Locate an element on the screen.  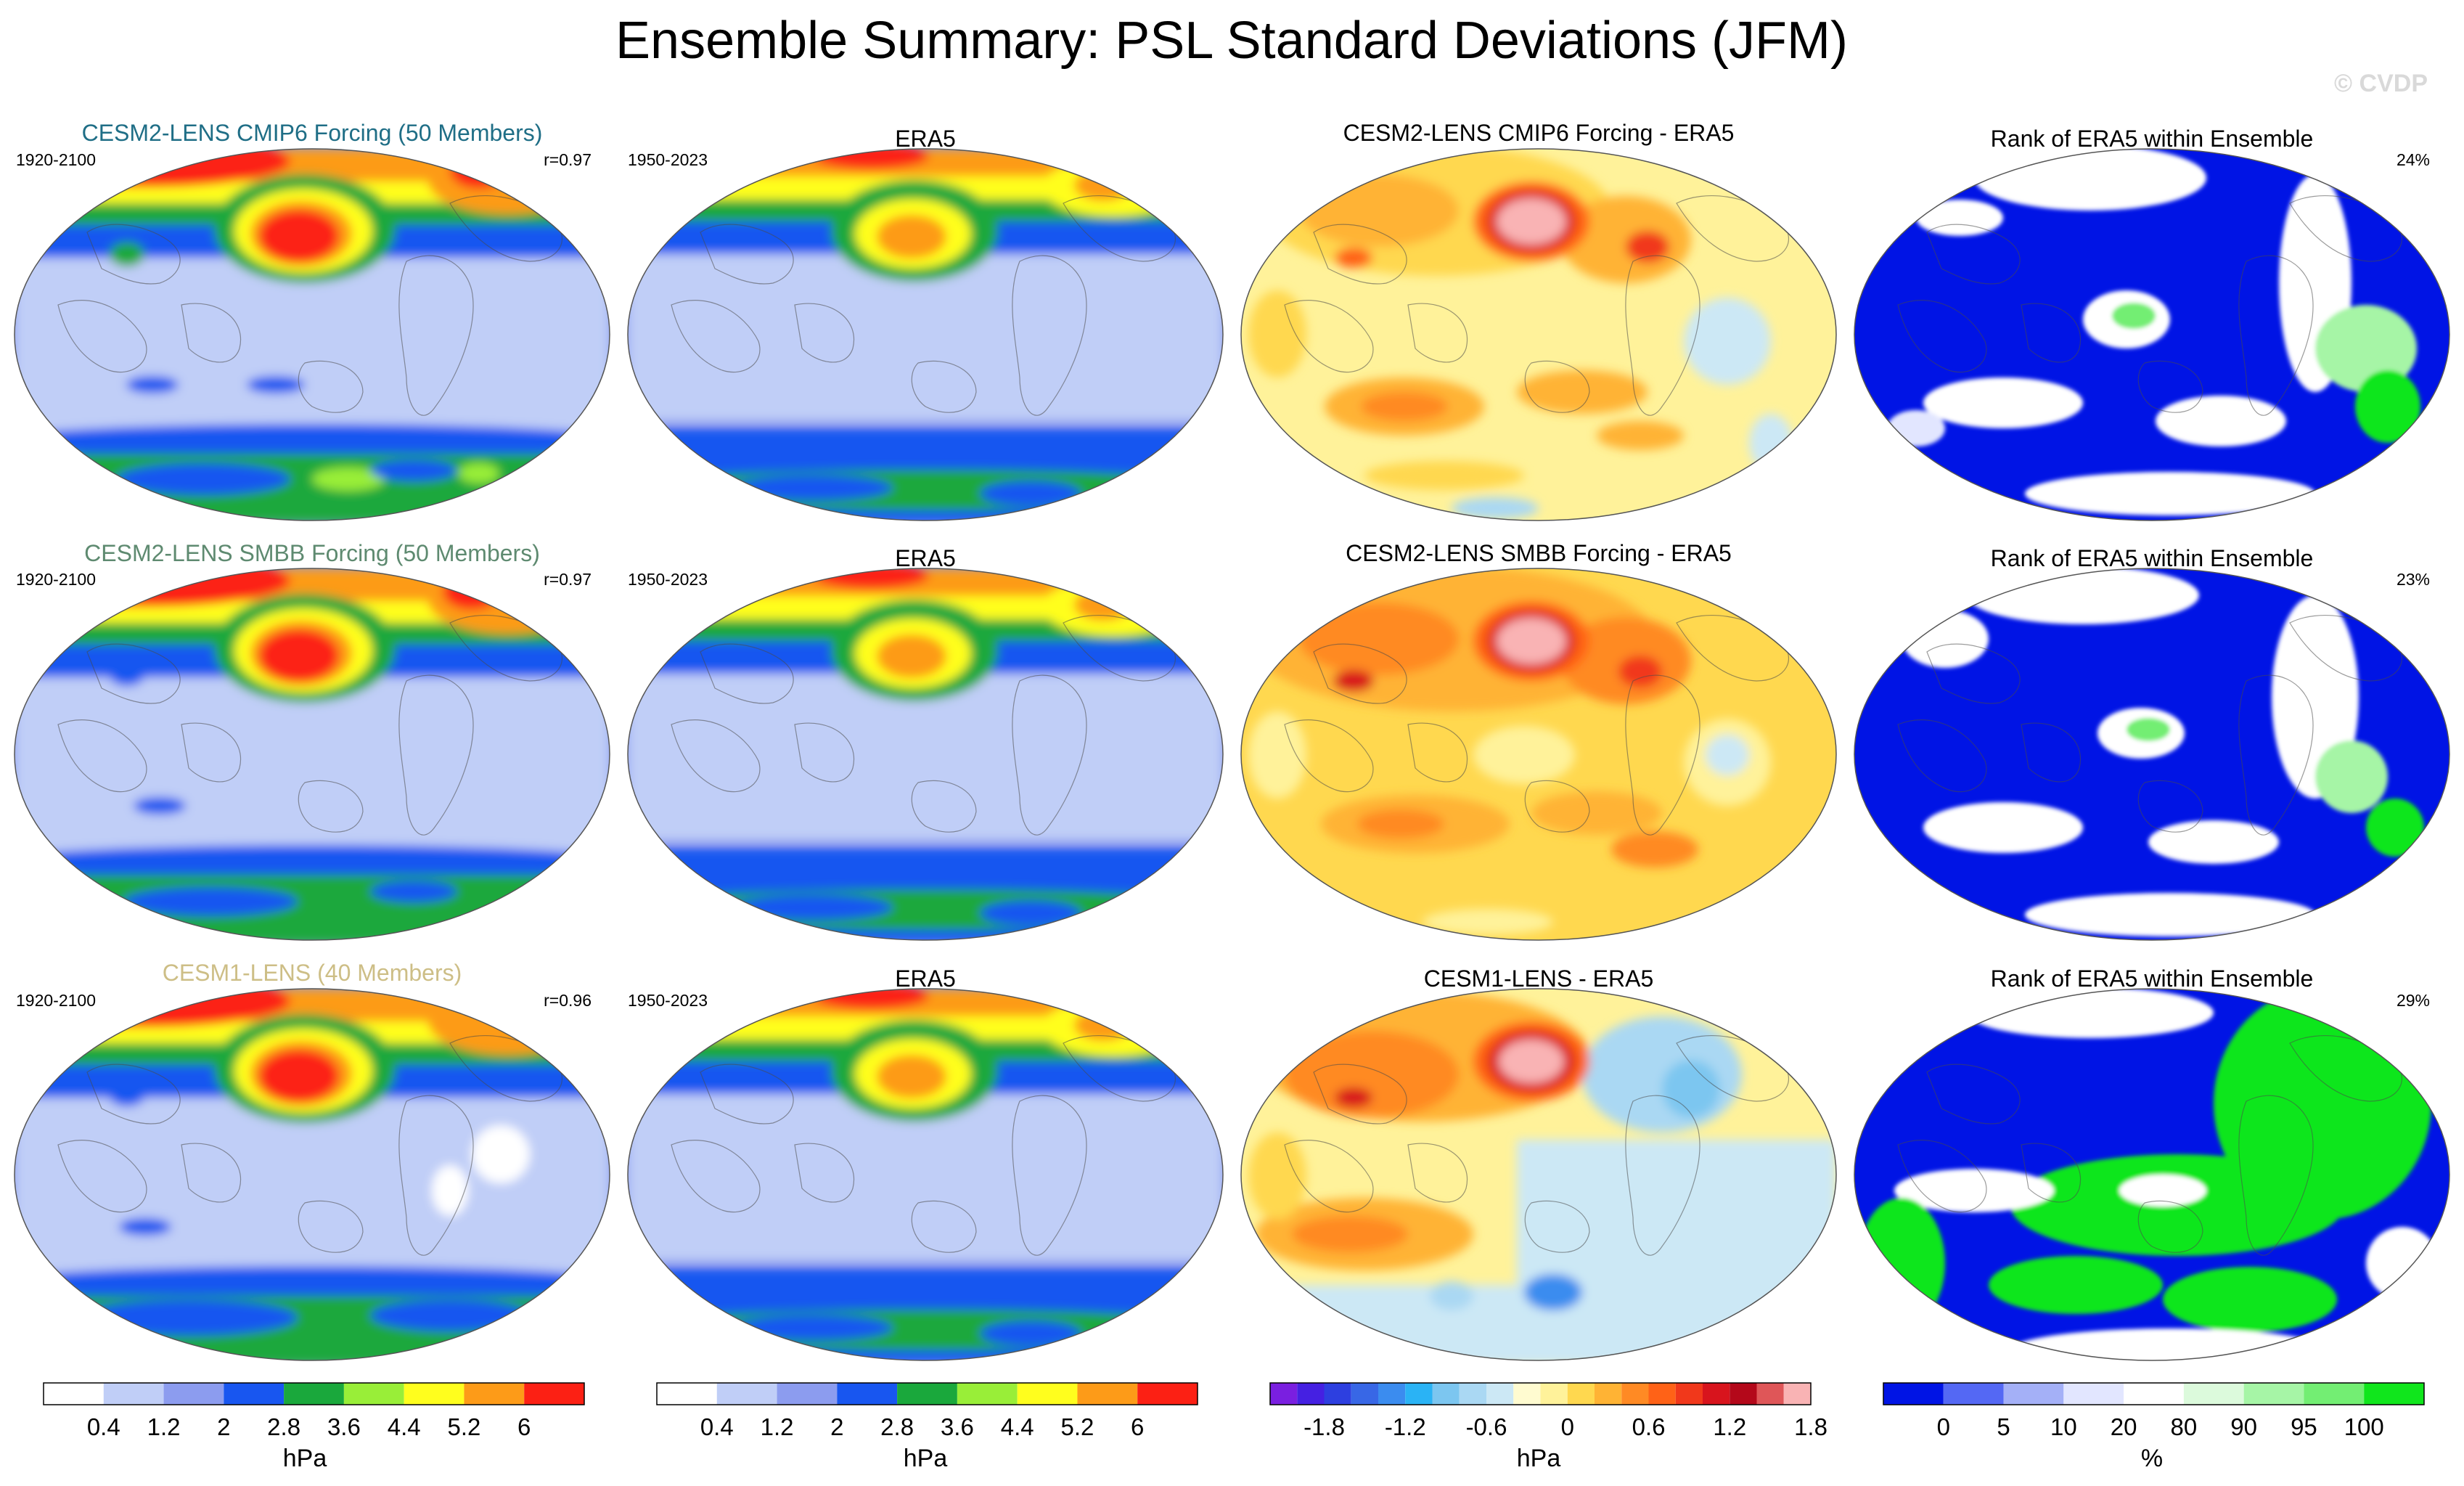
row3-diff-map is located at coordinates (1539, 1175).